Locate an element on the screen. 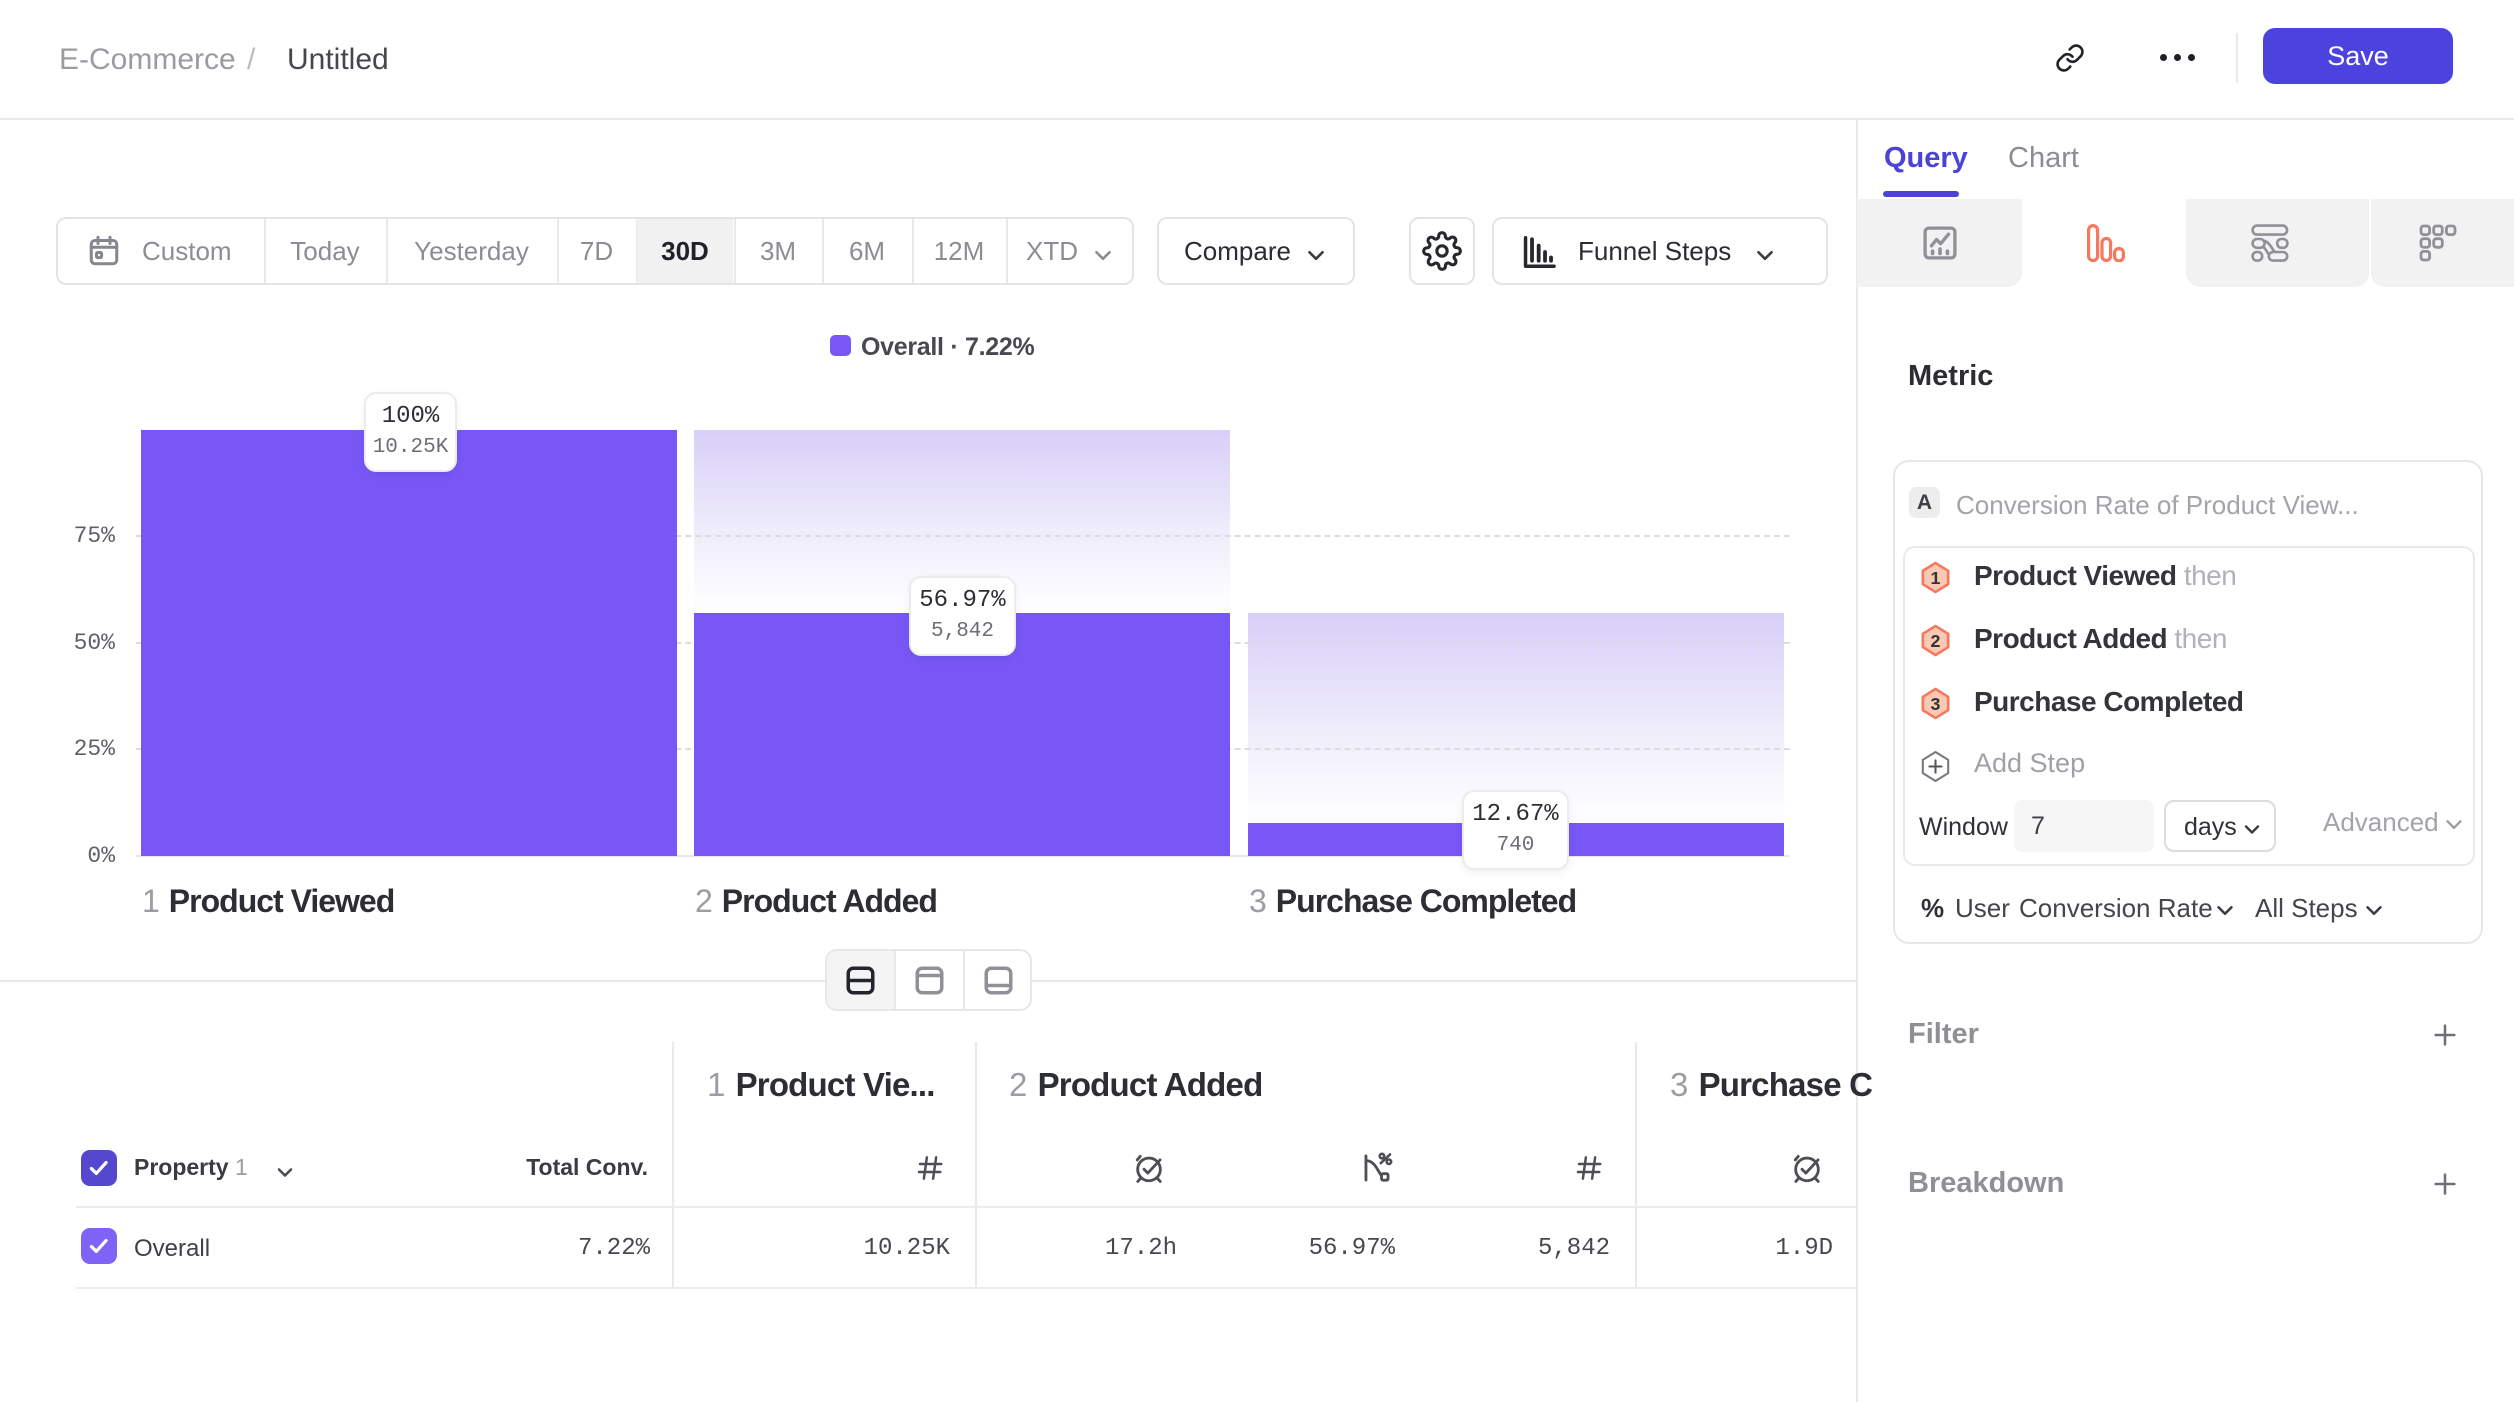 The height and width of the screenshot is (1402, 2514). svg-text: 3 is located at coordinates (1936, 704).